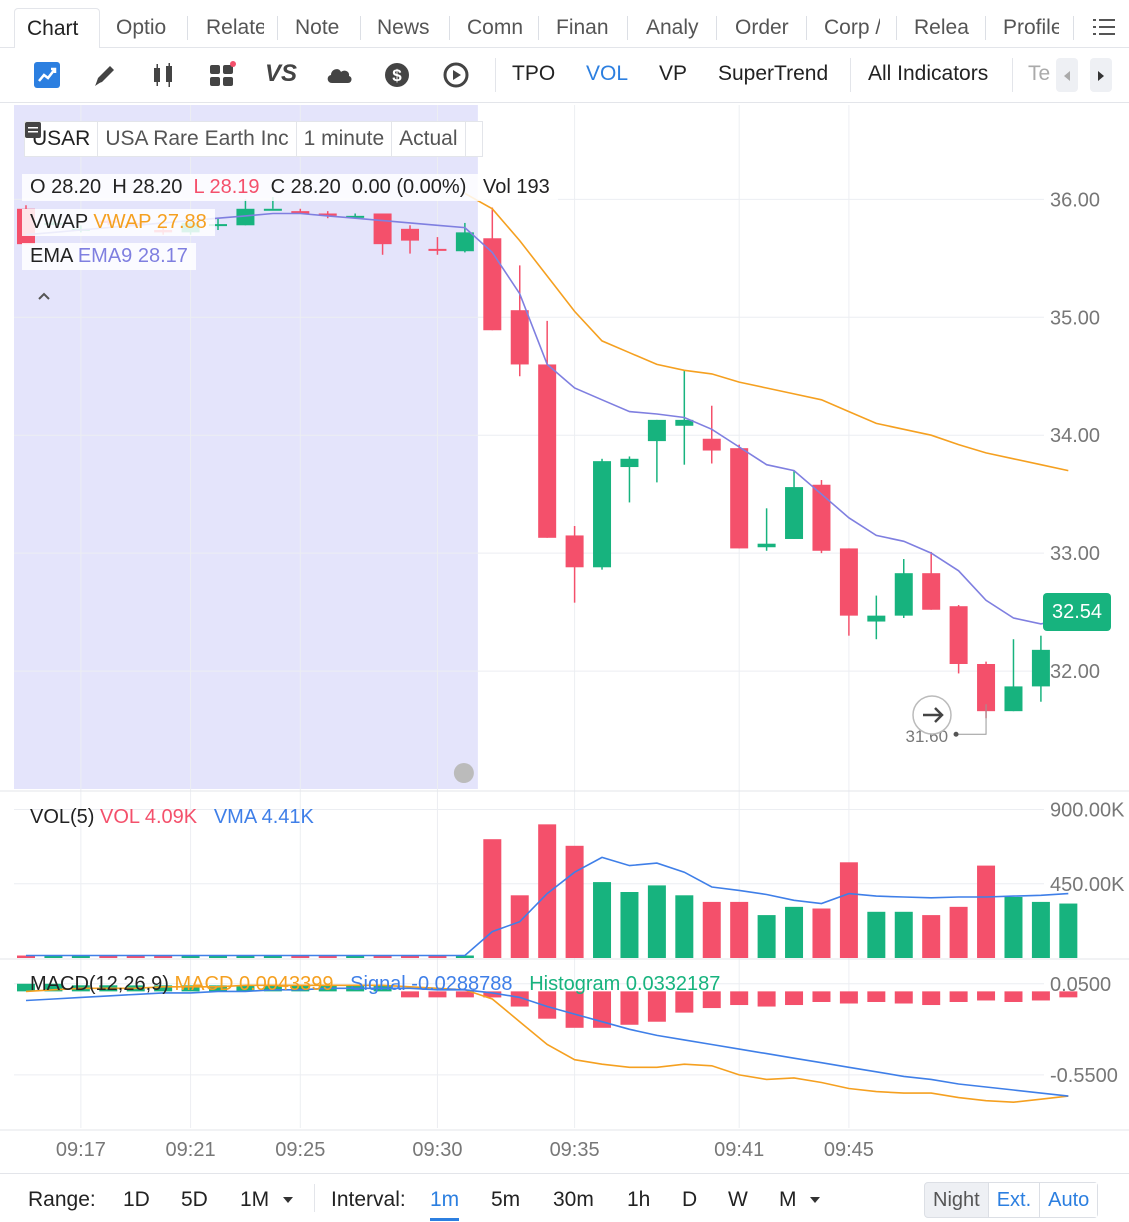 This screenshot has height=1222, width=1129. What do you see at coordinates (254, 984) in the screenshot?
I see `macd-value: MACD 0.0043399` at bounding box center [254, 984].